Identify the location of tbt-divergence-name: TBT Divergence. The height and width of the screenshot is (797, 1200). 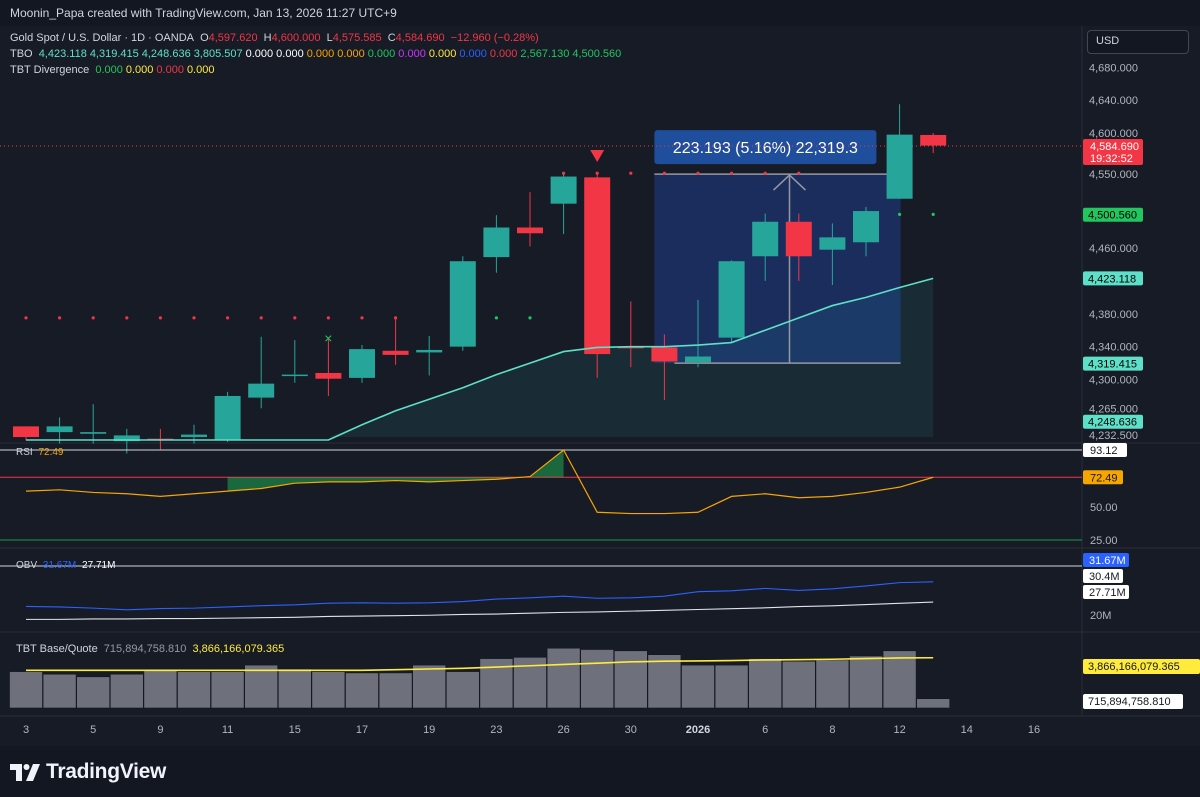
(50, 70).